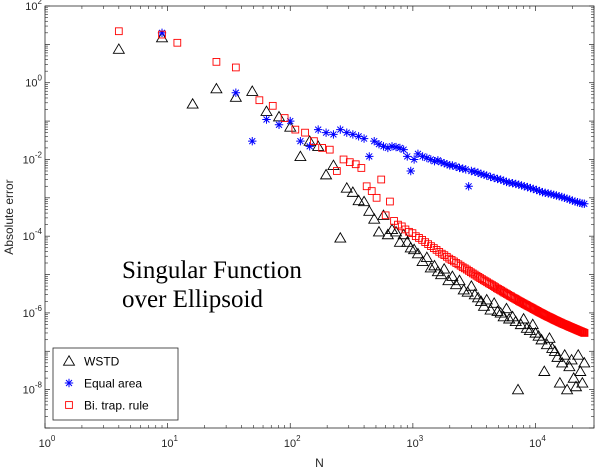 This screenshot has width=598, height=471. What do you see at coordinates (192, 299) in the screenshot?
I see `annotation-line-2: over Ellipsoid` at bounding box center [192, 299].